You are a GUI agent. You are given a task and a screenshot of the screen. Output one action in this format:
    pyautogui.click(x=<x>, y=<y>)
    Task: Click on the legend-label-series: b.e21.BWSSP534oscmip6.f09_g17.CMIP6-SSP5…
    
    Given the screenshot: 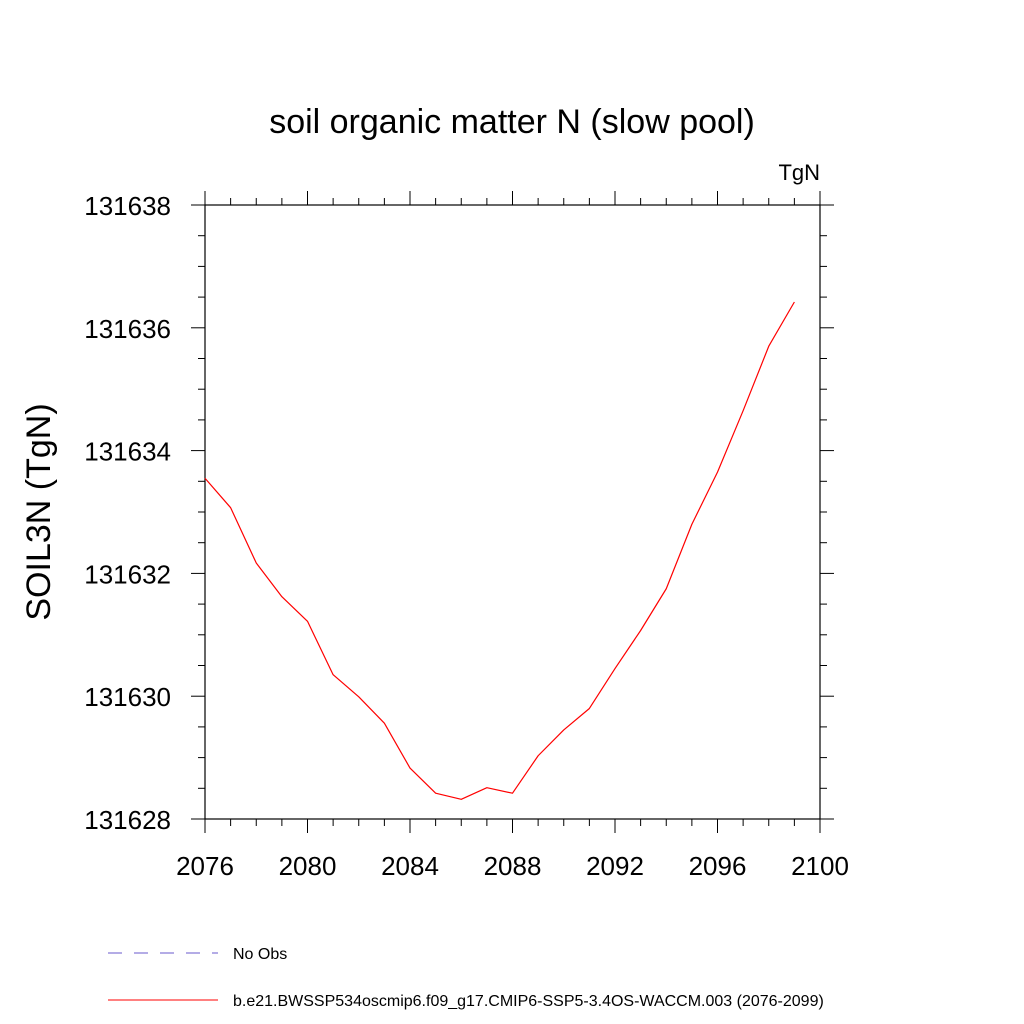 What is the action you would take?
    pyautogui.click(x=528, y=1001)
    